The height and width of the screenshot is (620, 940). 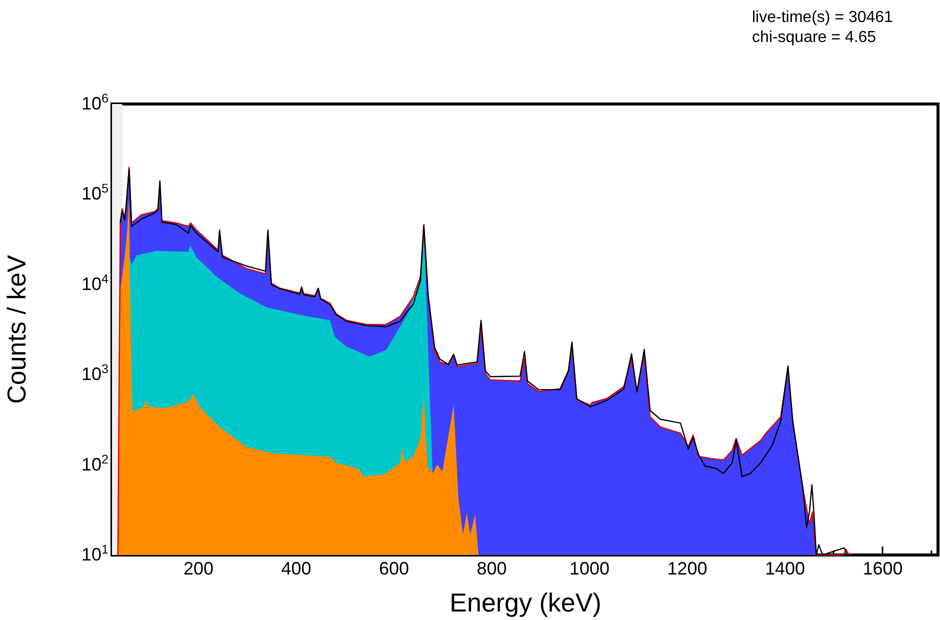 What do you see at coordinates (882, 568) in the screenshot?
I see `x-tick-label: 1600` at bounding box center [882, 568].